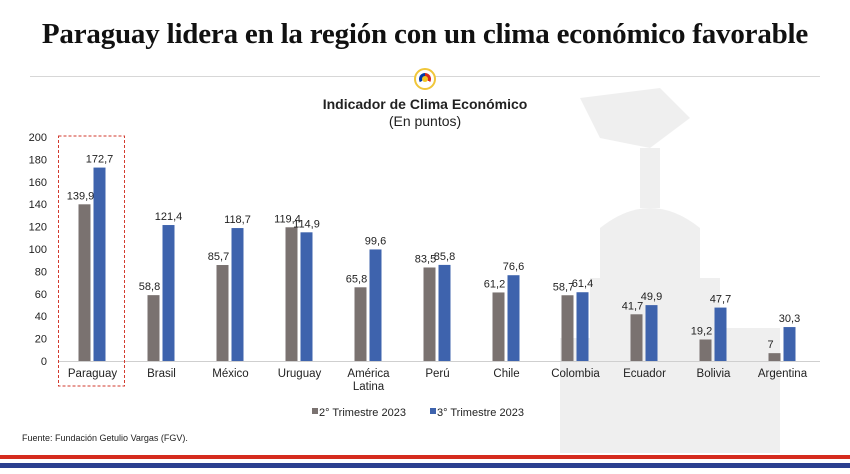 This screenshot has height=474, width=850. What do you see at coordinates (38, 250) in the screenshot?
I see `y-tick-label: 100` at bounding box center [38, 250].